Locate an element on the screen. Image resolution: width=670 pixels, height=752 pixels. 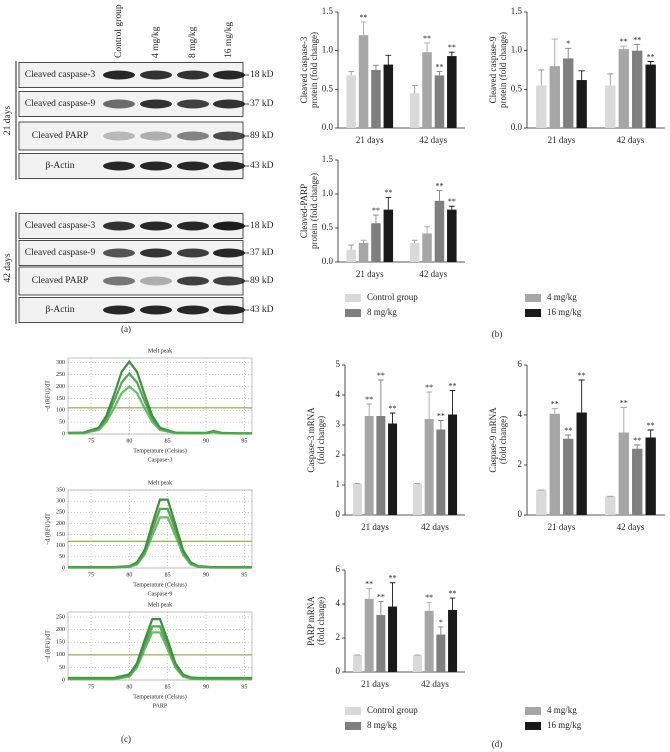
size-label: 37 kD is located at coordinates (262, 253).